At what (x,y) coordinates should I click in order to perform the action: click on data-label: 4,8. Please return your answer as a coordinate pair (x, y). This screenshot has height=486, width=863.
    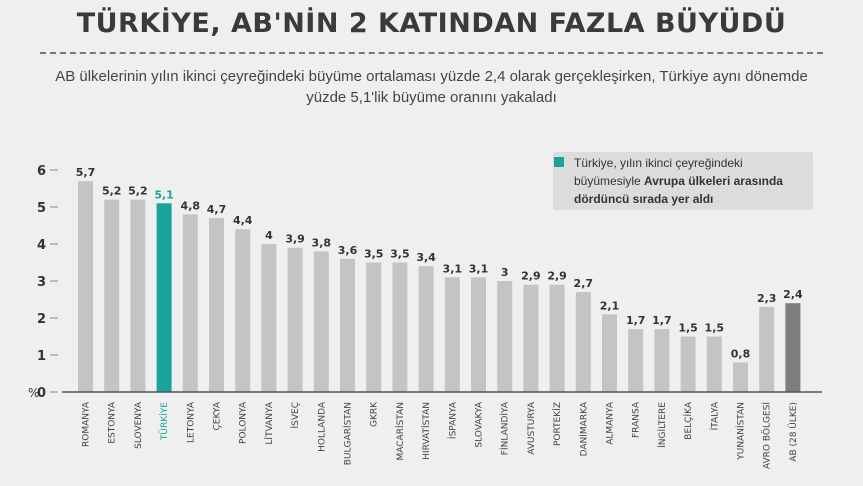
    Looking at the image, I should click on (191, 205).